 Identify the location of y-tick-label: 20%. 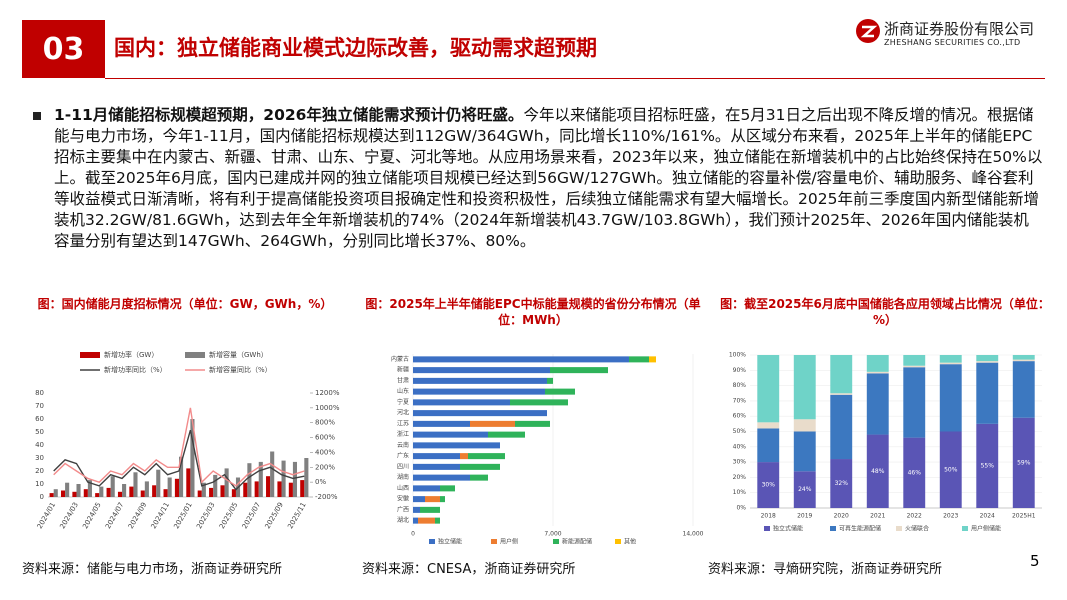
(740, 477).